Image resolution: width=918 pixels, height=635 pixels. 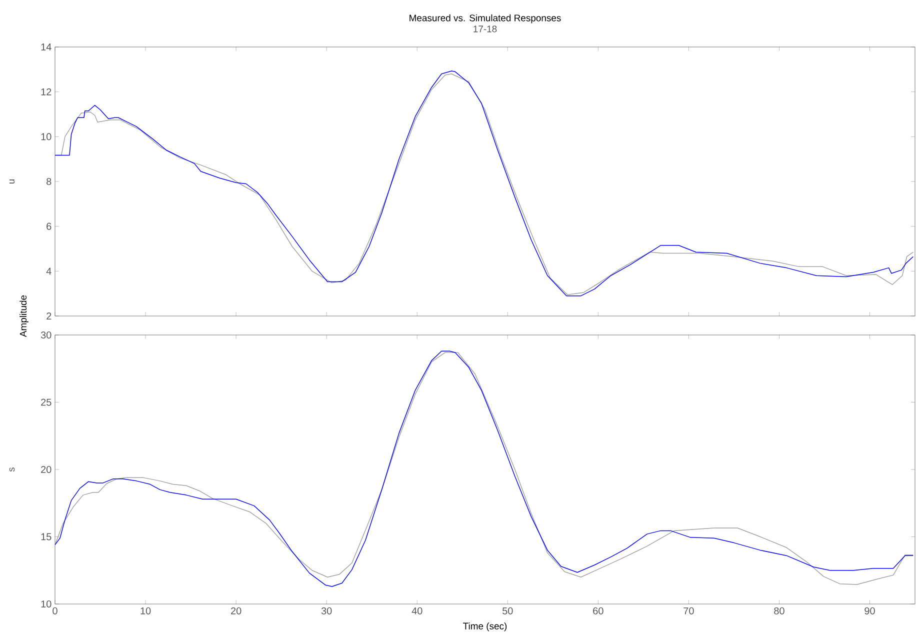 I want to click on y-tick-label: 14, so click(x=46, y=47).